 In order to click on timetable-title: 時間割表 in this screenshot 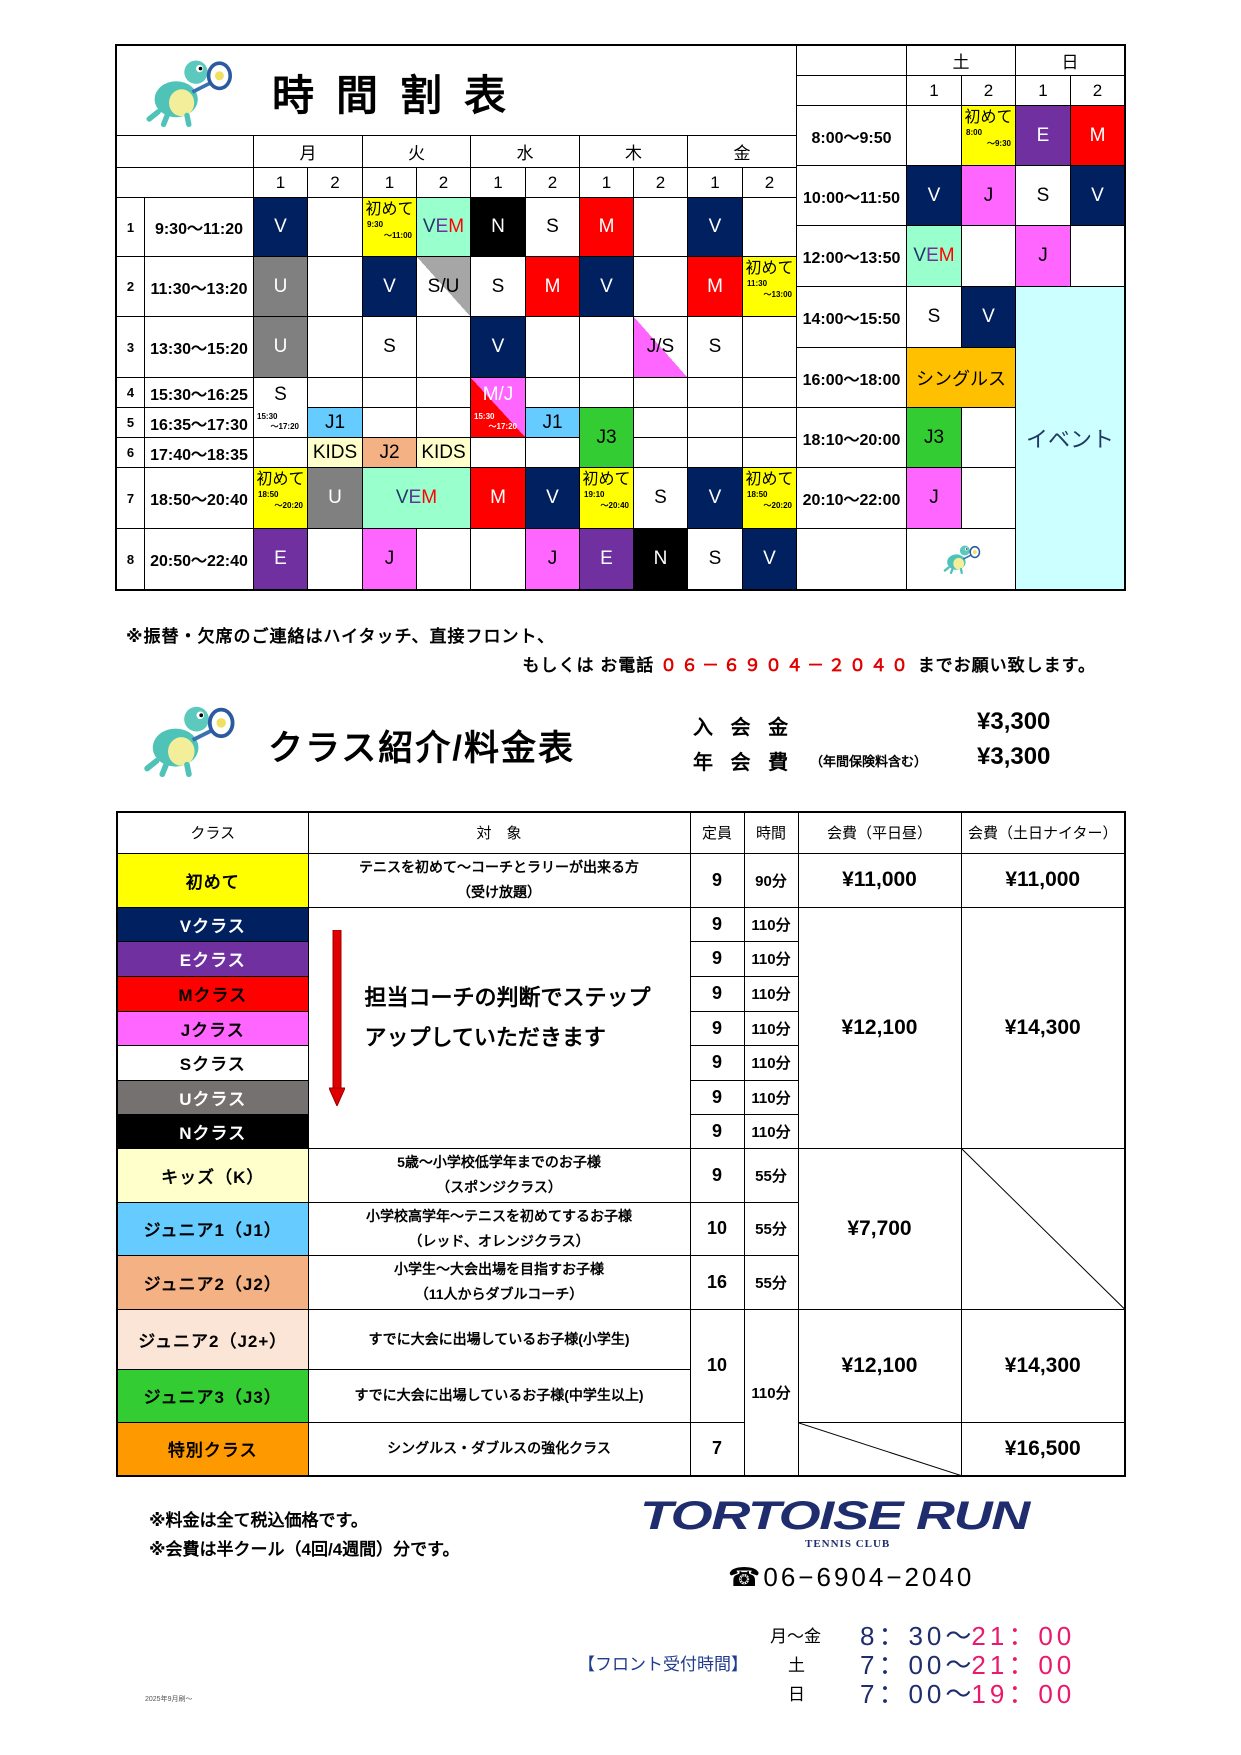, I will do `click(400, 95)`.